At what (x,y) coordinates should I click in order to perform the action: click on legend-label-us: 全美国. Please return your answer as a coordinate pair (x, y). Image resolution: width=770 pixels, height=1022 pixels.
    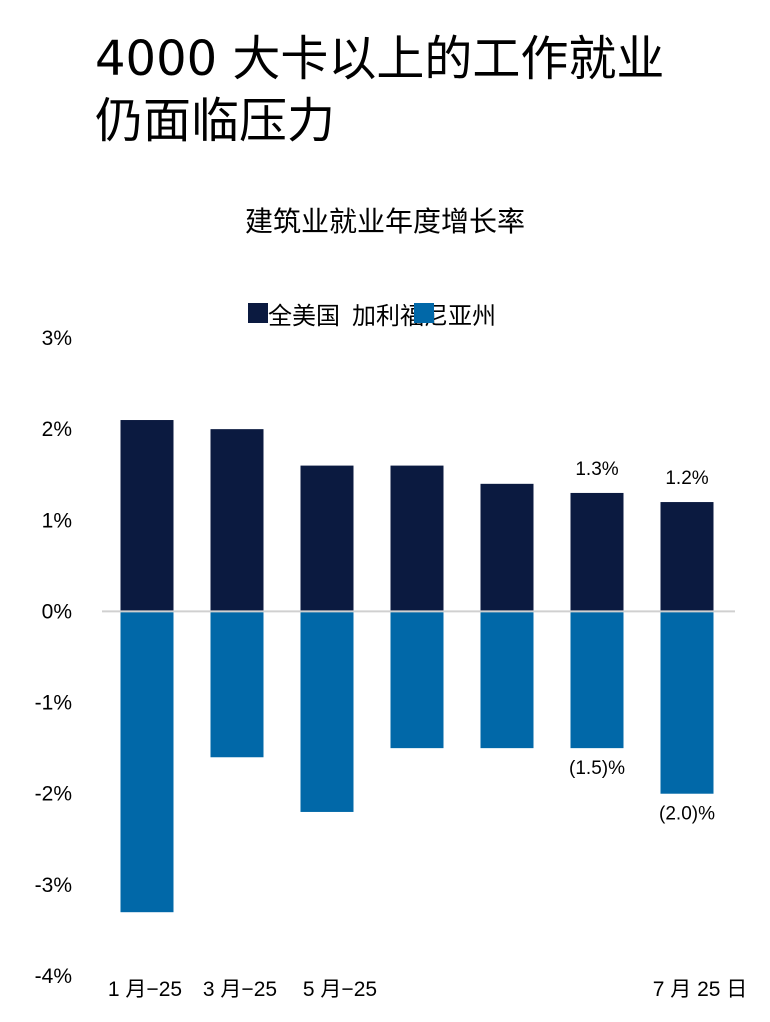
    Looking at the image, I should click on (304, 315).